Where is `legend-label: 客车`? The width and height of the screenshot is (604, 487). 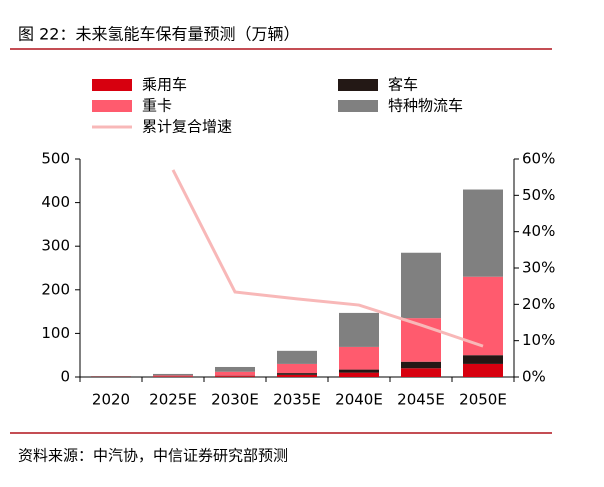 legend-label: 客车 is located at coordinates (403, 85).